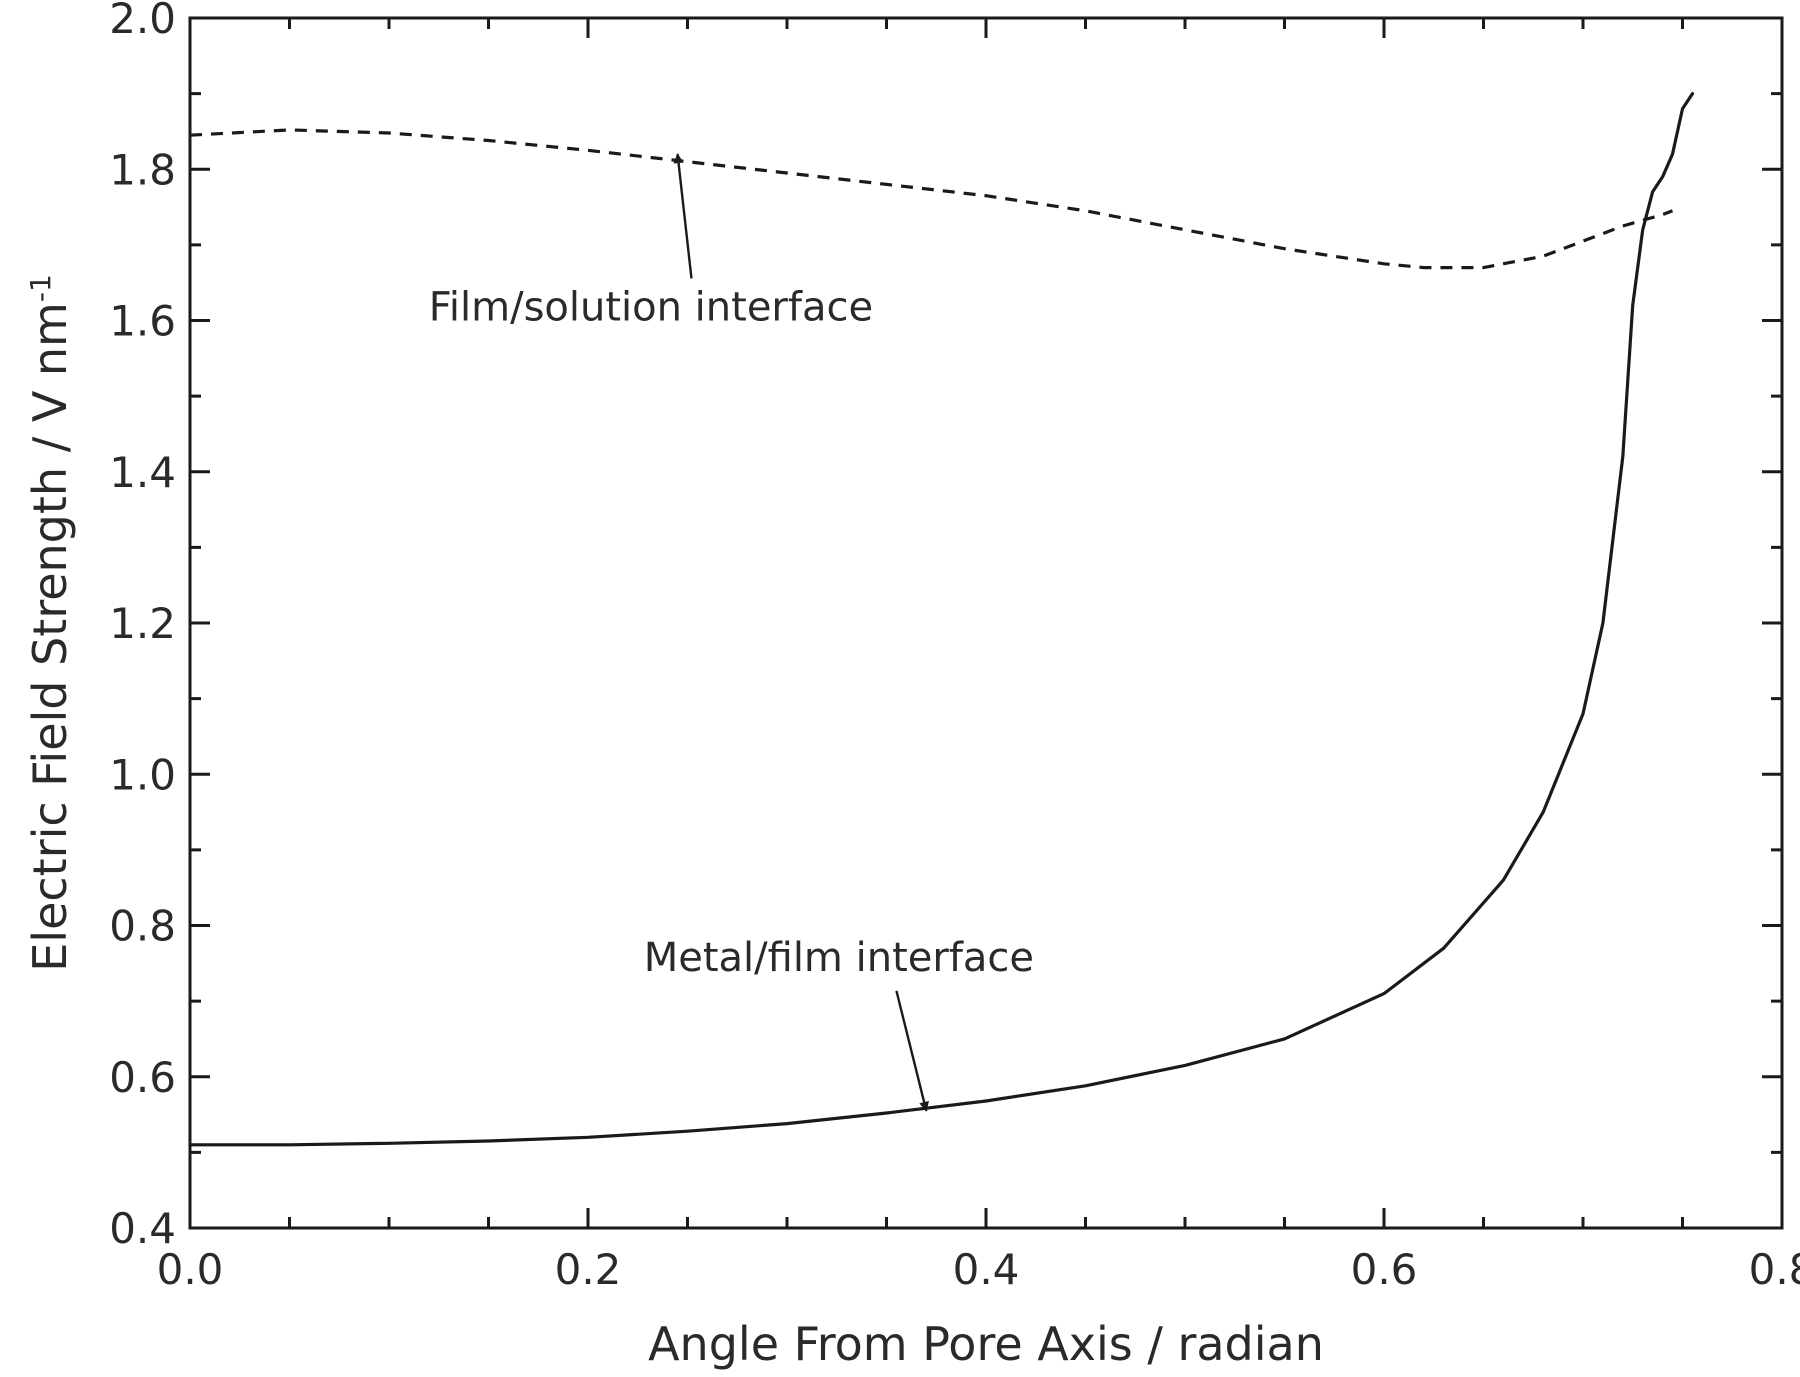  Describe the element at coordinates (142, 472) in the screenshot. I see `y-tick-label: 1.4` at that location.